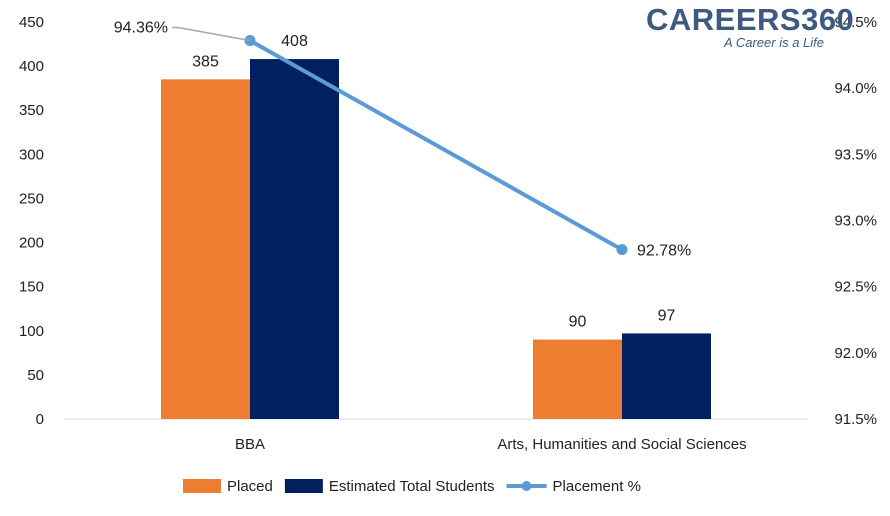  What do you see at coordinates (31, 154) in the screenshot?
I see `left-tick-label: 300` at bounding box center [31, 154].